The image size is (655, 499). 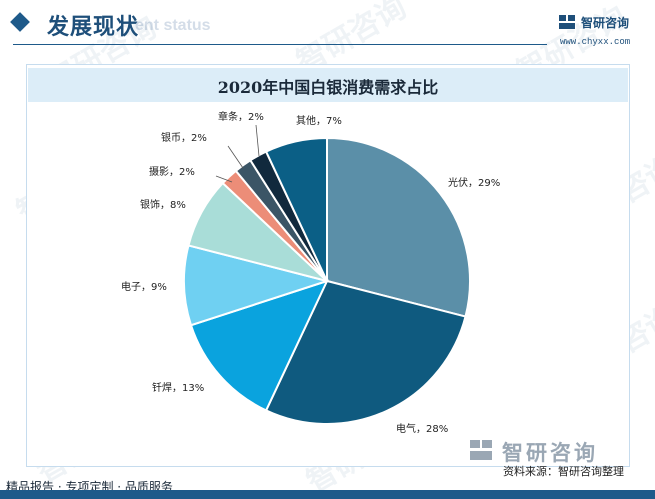 What do you see at coordinates (172, 171) in the screenshot?
I see `slice-label: 摄影，2%` at bounding box center [172, 171].